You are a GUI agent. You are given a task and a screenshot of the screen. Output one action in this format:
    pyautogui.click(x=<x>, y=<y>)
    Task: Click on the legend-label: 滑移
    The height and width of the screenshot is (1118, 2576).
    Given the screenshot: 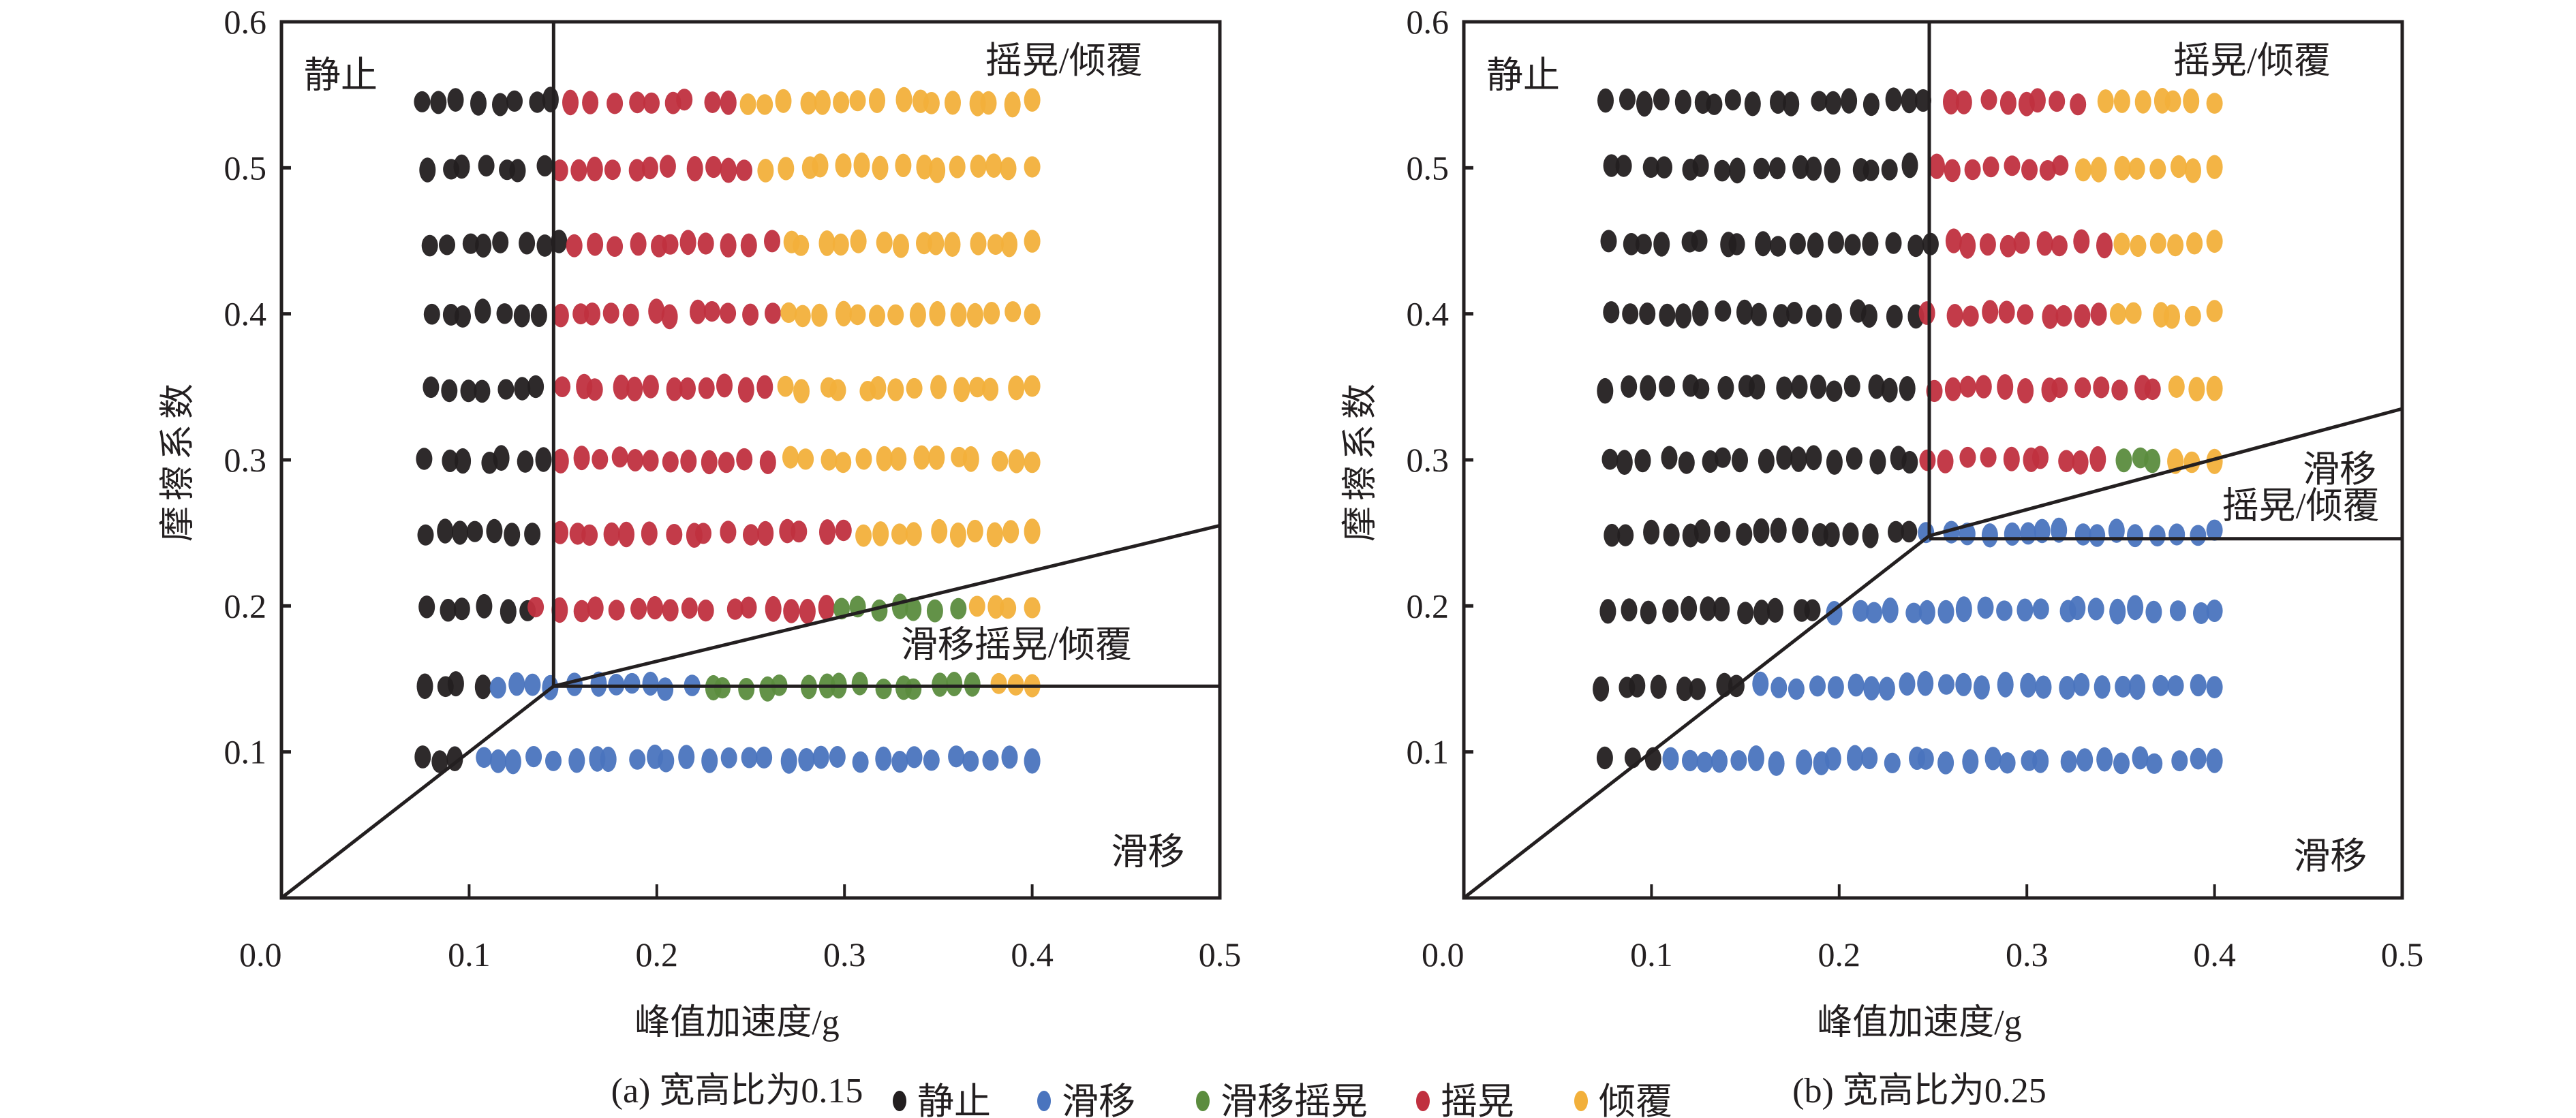 What is the action you would take?
    pyautogui.click(x=1098, y=1099)
    